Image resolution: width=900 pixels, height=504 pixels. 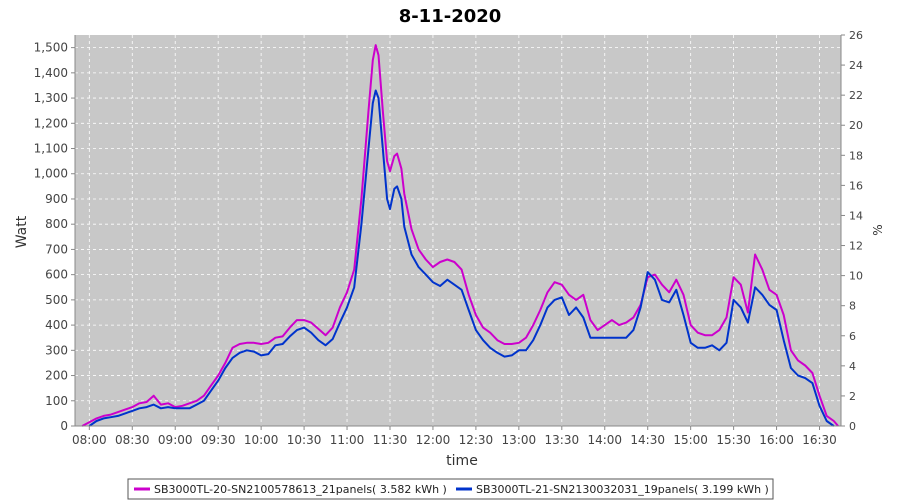 I want to click on y-tick-label: 0, so click(x=64, y=426).